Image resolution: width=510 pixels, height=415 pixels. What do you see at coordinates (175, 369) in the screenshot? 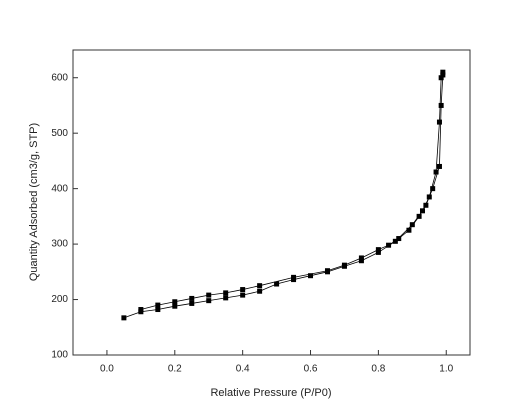
I see `x-tick-label: 0.2` at bounding box center [175, 369].